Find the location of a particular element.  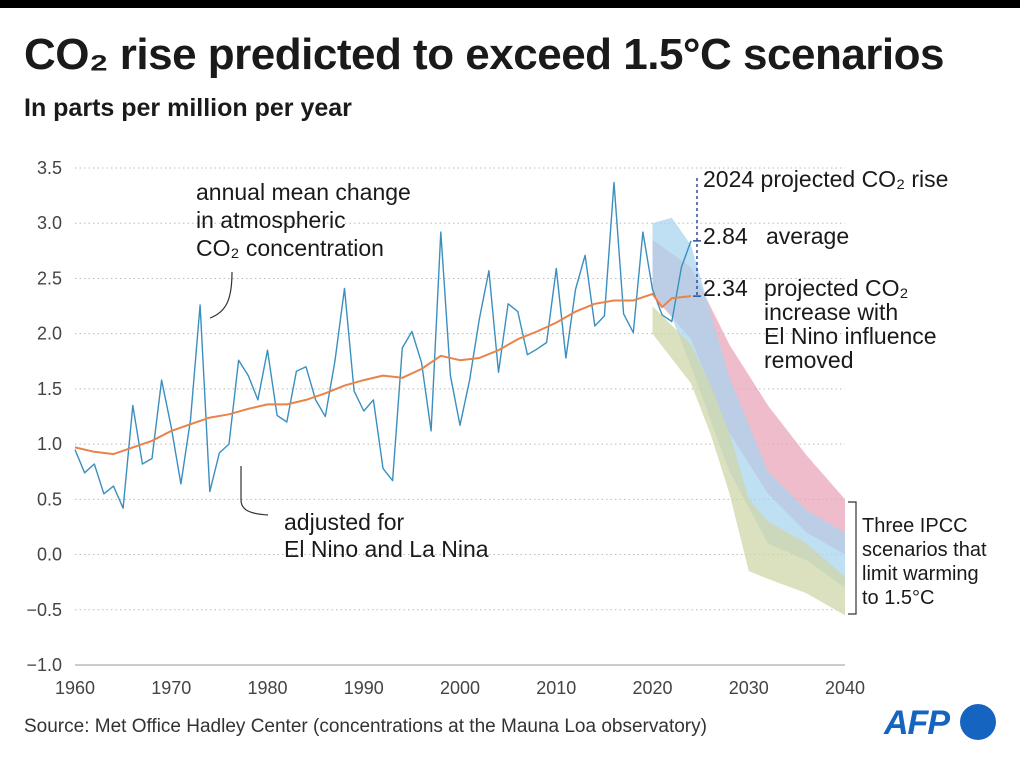

y-tick-label: 1.5 is located at coordinates (49, 389).